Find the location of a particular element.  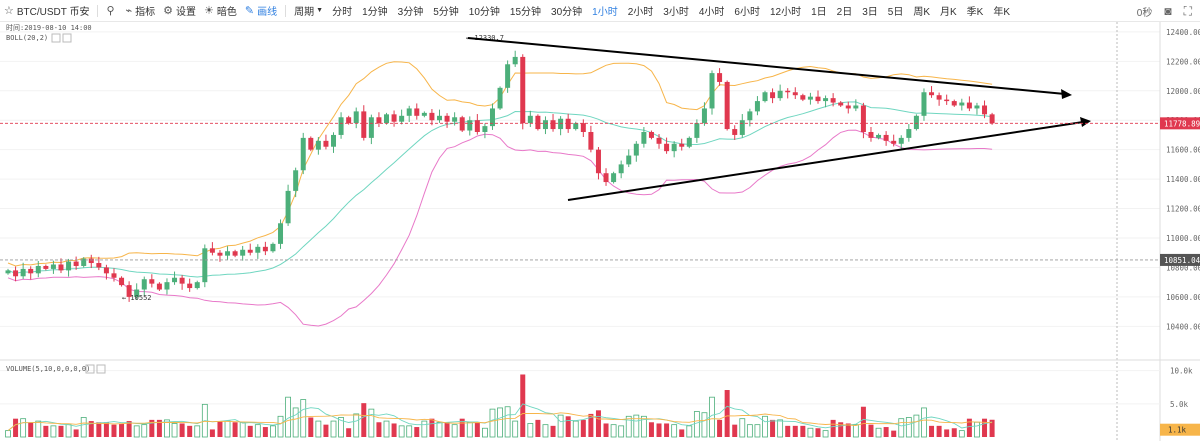

toolbar-right: 0秒 ◙ ⛶ is located at coordinates (1164, 11).